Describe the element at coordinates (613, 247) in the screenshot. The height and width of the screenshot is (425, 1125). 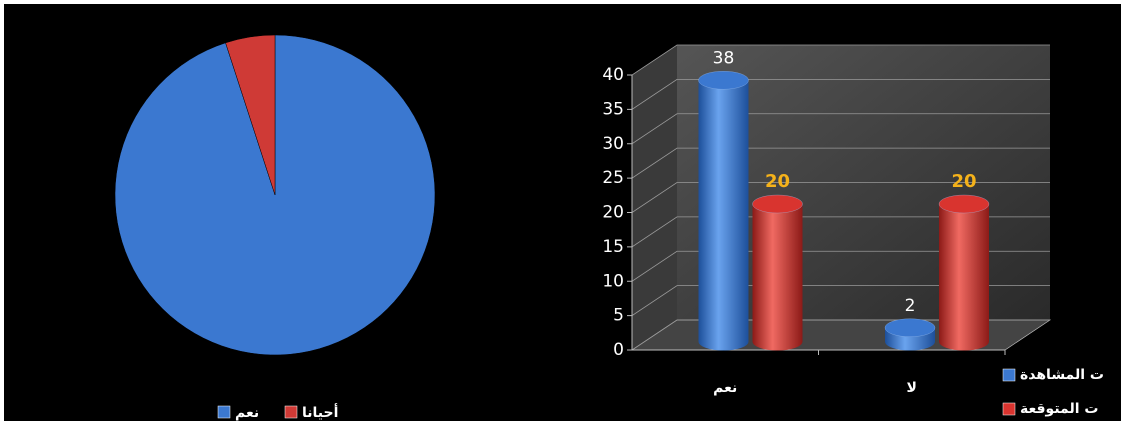
I see `y-tick-label: 15` at that location.